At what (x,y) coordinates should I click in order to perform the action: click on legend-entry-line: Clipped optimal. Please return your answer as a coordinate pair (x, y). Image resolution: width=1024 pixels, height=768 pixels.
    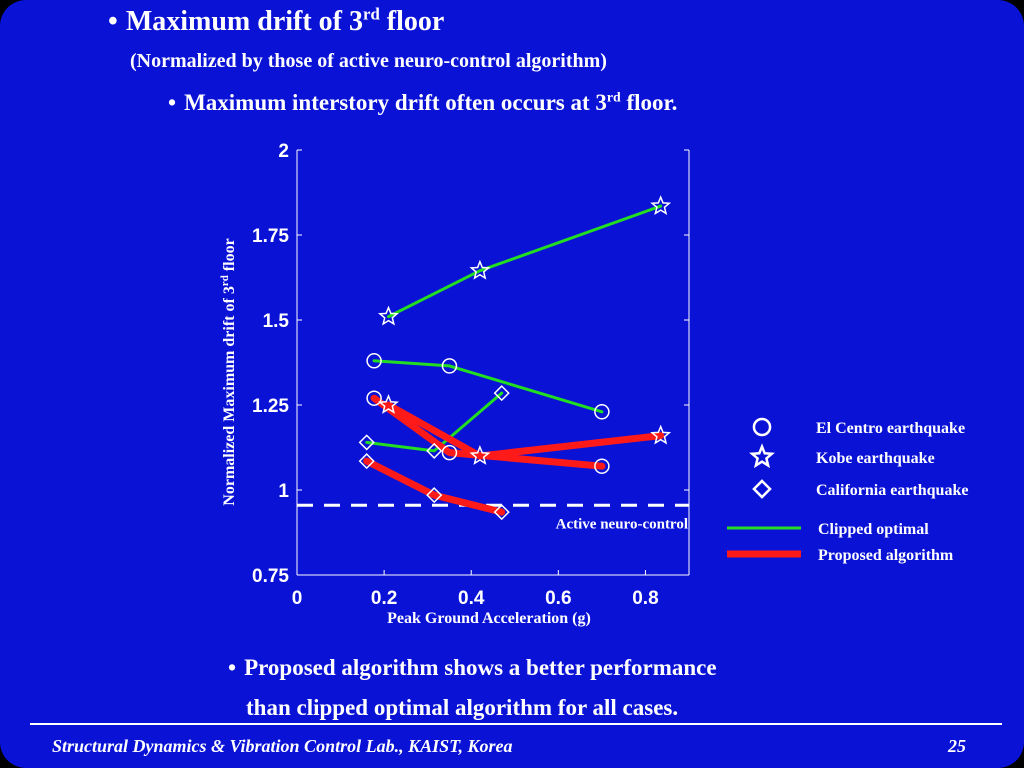
    Looking at the image, I should click on (828, 529).